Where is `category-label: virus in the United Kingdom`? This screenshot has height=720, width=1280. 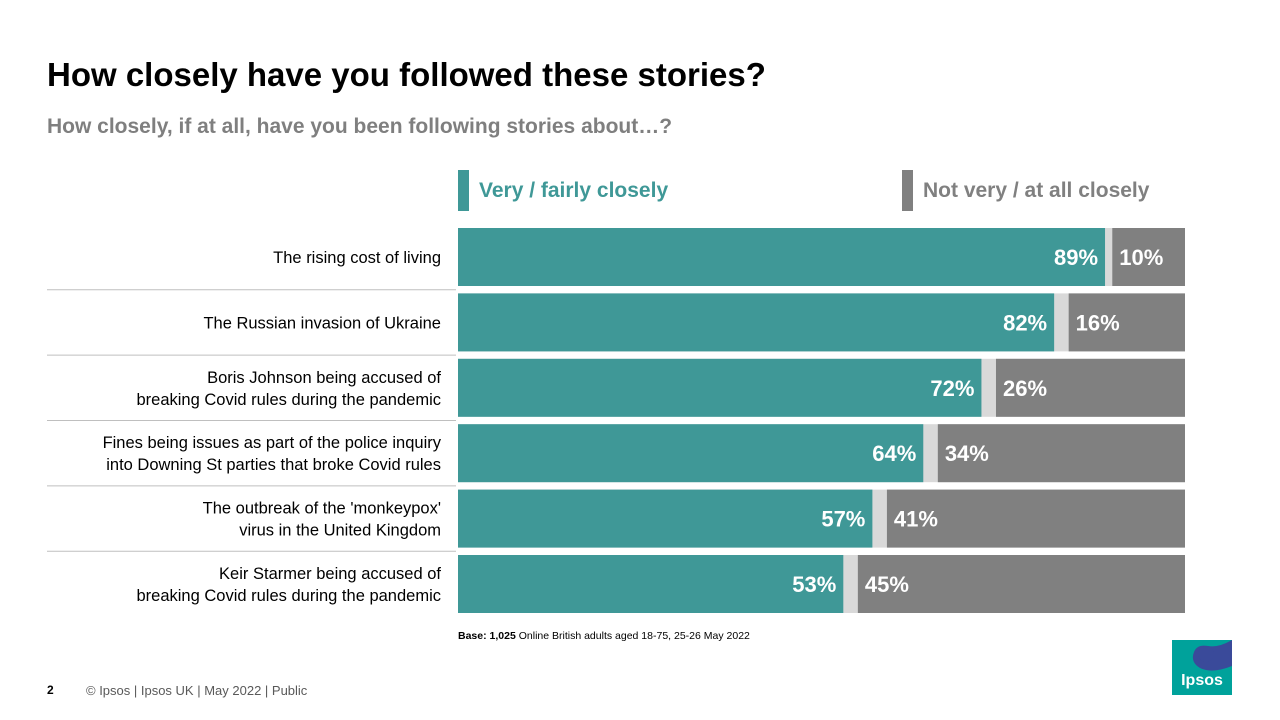
category-label: virus in the United Kingdom is located at coordinates (340, 531).